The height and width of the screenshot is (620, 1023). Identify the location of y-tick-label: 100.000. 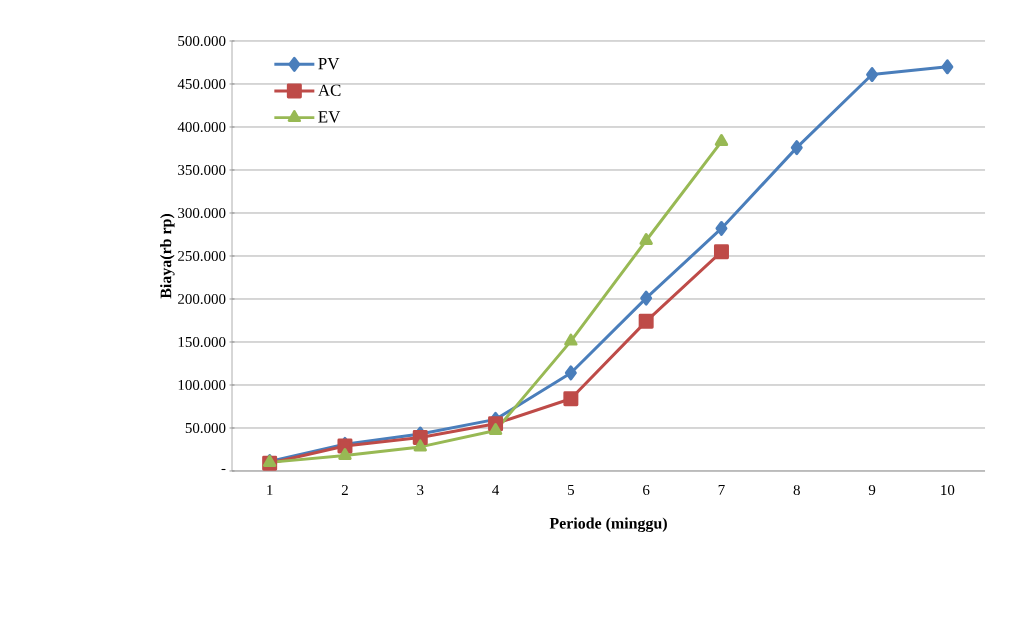
(202, 385).